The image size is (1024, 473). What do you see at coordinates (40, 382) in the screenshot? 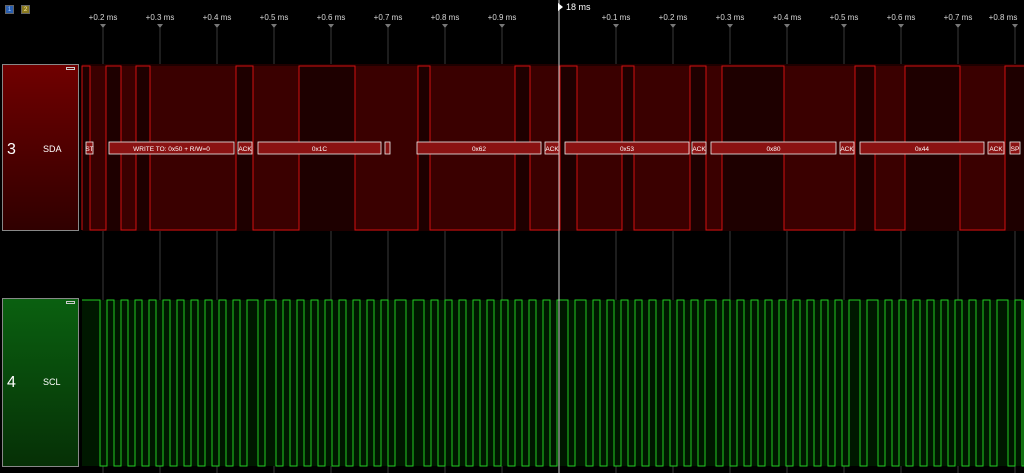
I see `channel-panel-scl: 4 SCL` at bounding box center [40, 382].